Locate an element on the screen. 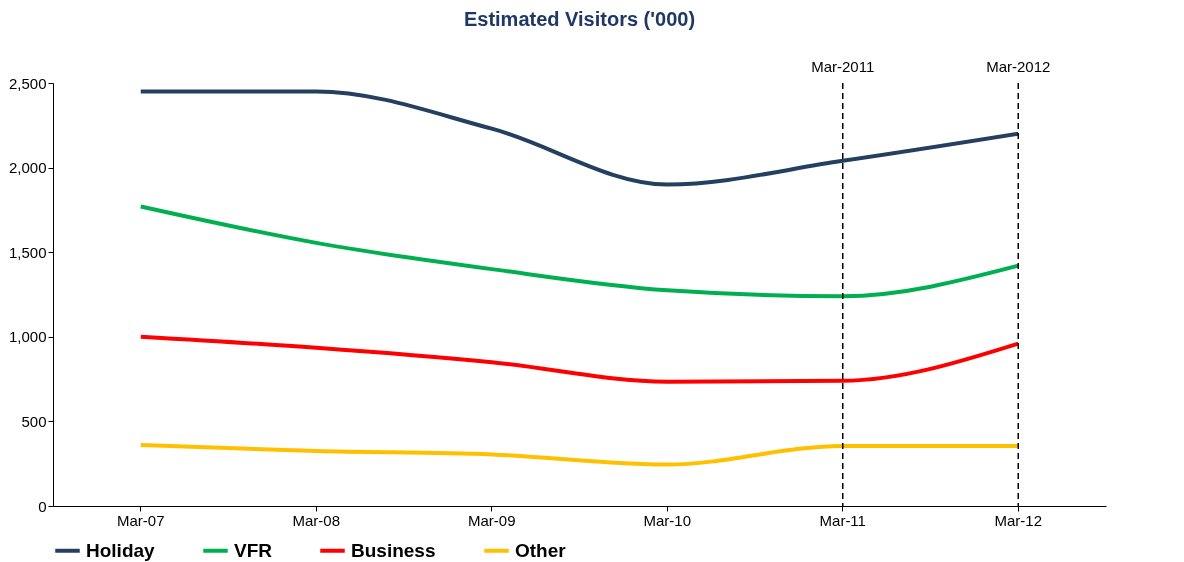  y-tick-label: 2,500 is located at coordinates (27, 83).